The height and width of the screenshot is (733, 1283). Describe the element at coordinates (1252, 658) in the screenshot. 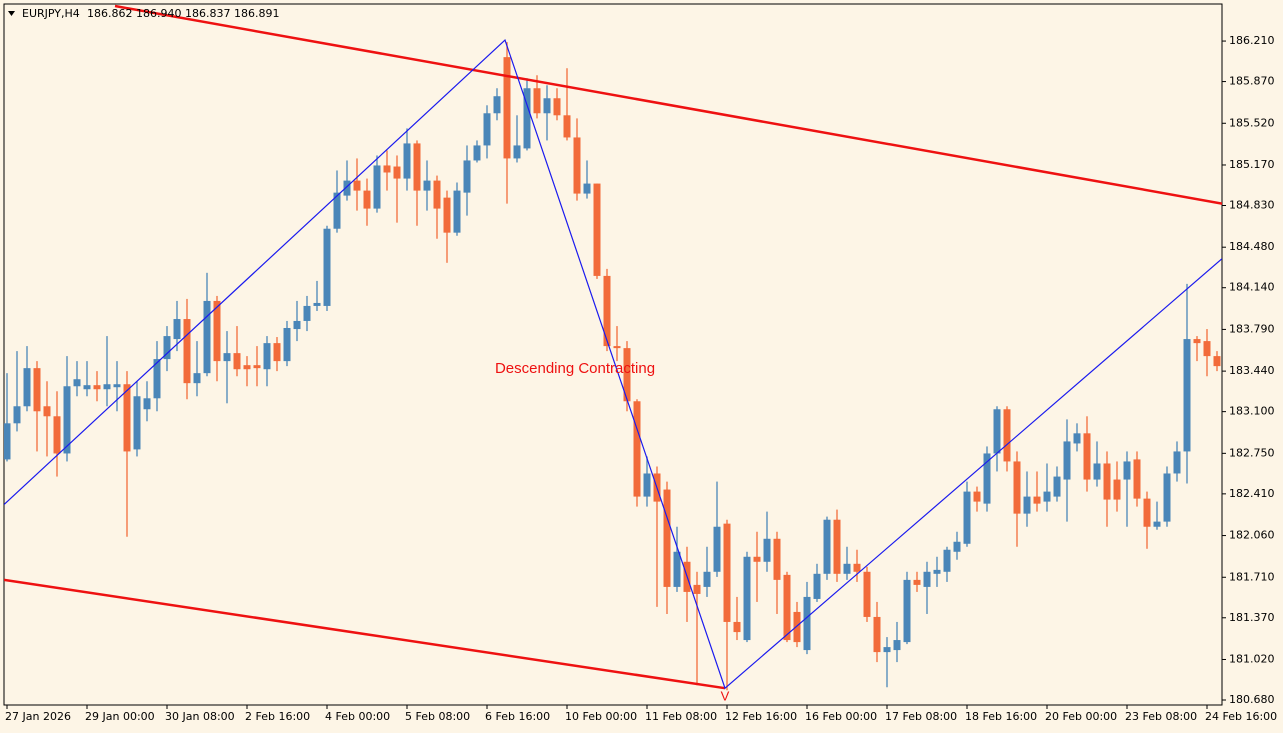

I see `y-tick-label: 181.020` at that location.